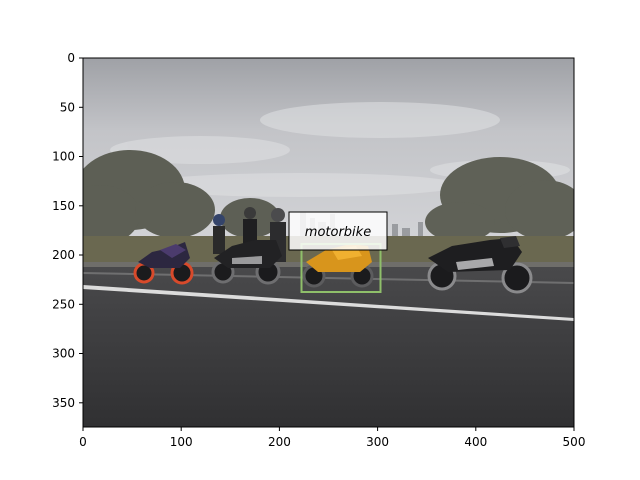 This screenshot has width=640, height=480. Describe the element at coordinates (83, 442) in the screenshot. I see `x-tick-label: 0` at that location.